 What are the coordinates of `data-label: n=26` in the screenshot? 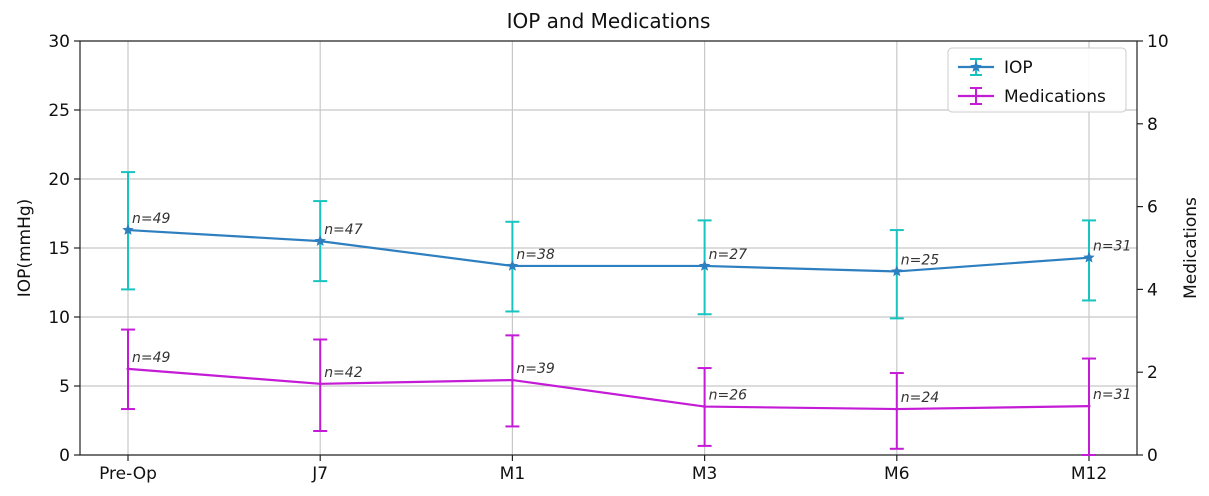 It's located at (728, 396).